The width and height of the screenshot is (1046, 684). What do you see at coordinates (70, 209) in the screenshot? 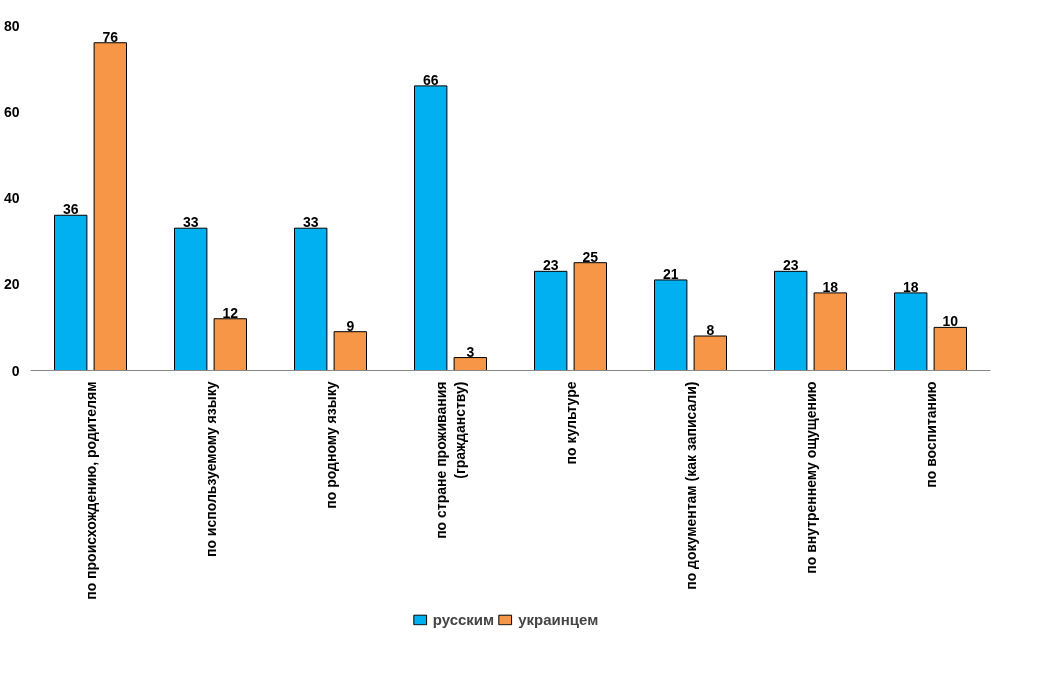
I see `data-label: 36` at bounding box center [70, 209].